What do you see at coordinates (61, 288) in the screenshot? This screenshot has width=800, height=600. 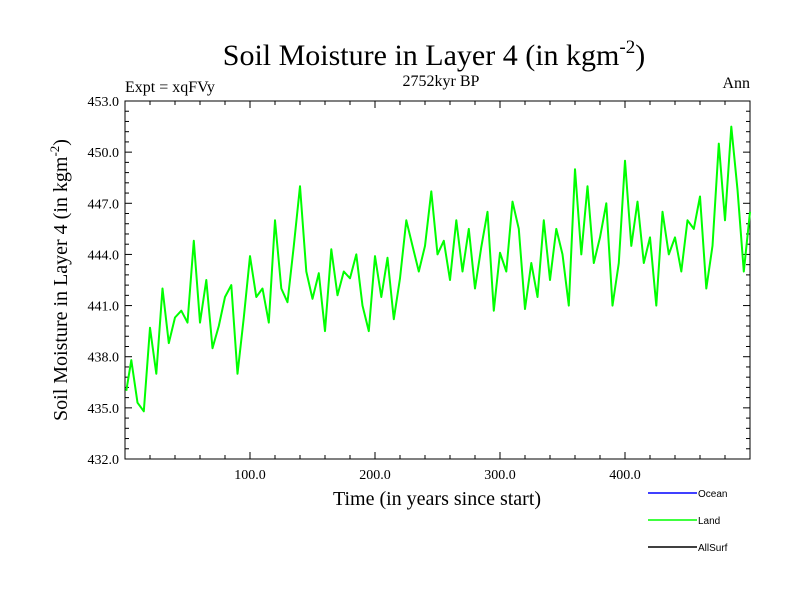 I see `y-axis-label-text: Soil Moisture in Layer 4 (in kgm` at bounding box center [61, 288].